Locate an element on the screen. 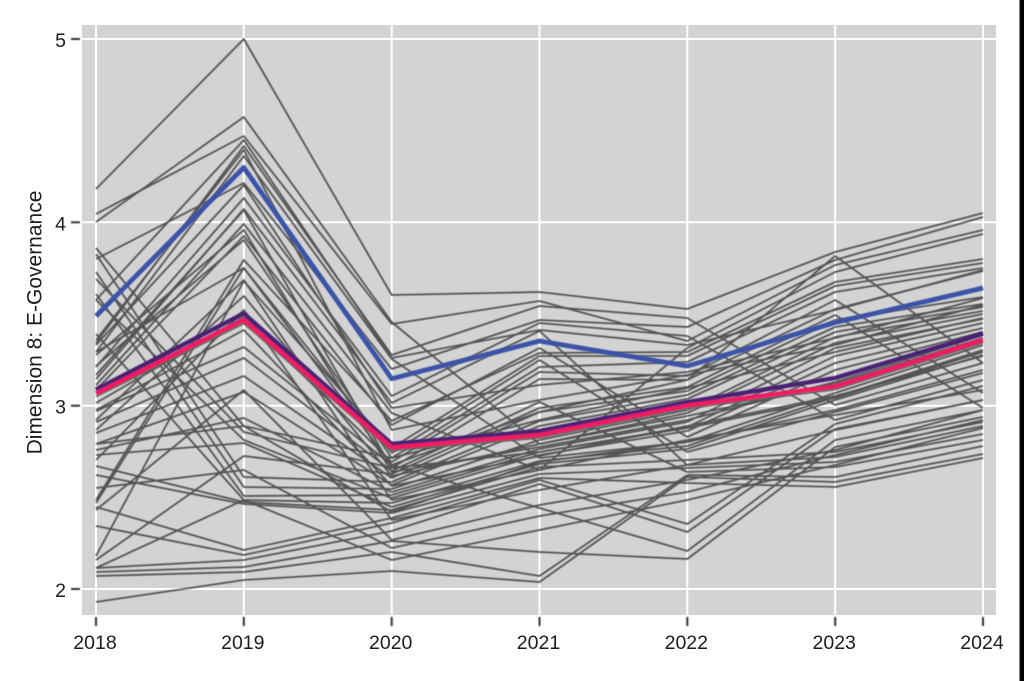  svg-text: Dimension 8: E-Governance is located at coordinates (35, 323).